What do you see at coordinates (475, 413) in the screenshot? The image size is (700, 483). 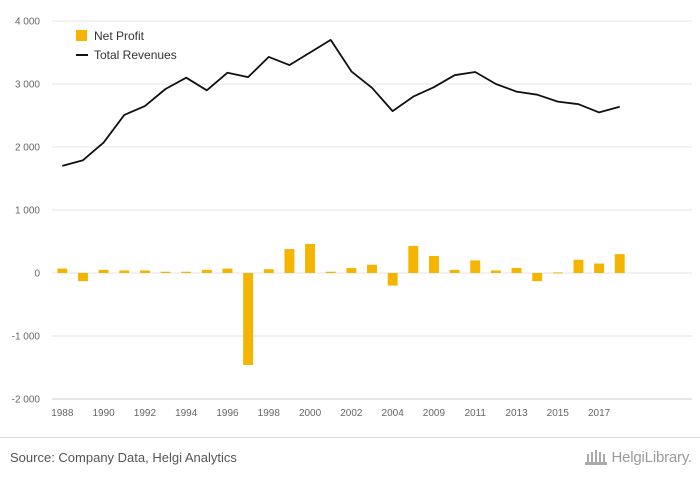 I see `x-tick-label: 2011` at bounding box center [475, 413].